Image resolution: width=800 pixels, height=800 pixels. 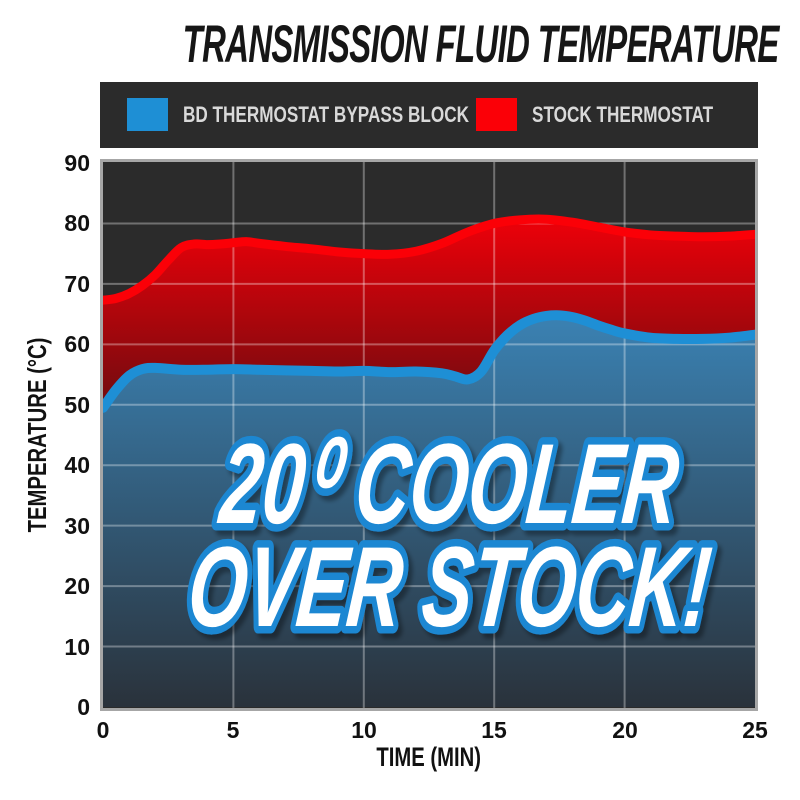 What do you see at coordinates (429, 361) in the screenshot?
I see `line-bd-thermostat` at bounding box center [429, 361].